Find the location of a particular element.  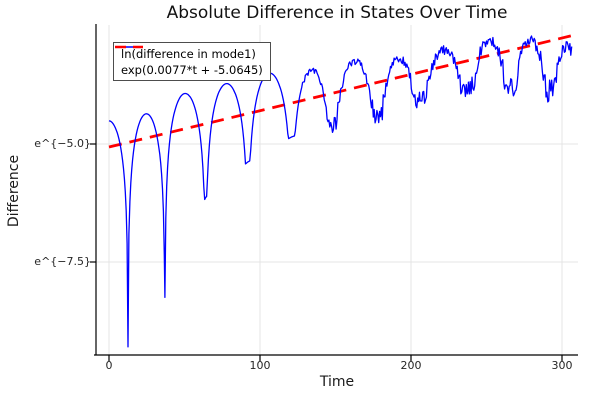

x-axis-label: Time is located at coordinates (337, 382).